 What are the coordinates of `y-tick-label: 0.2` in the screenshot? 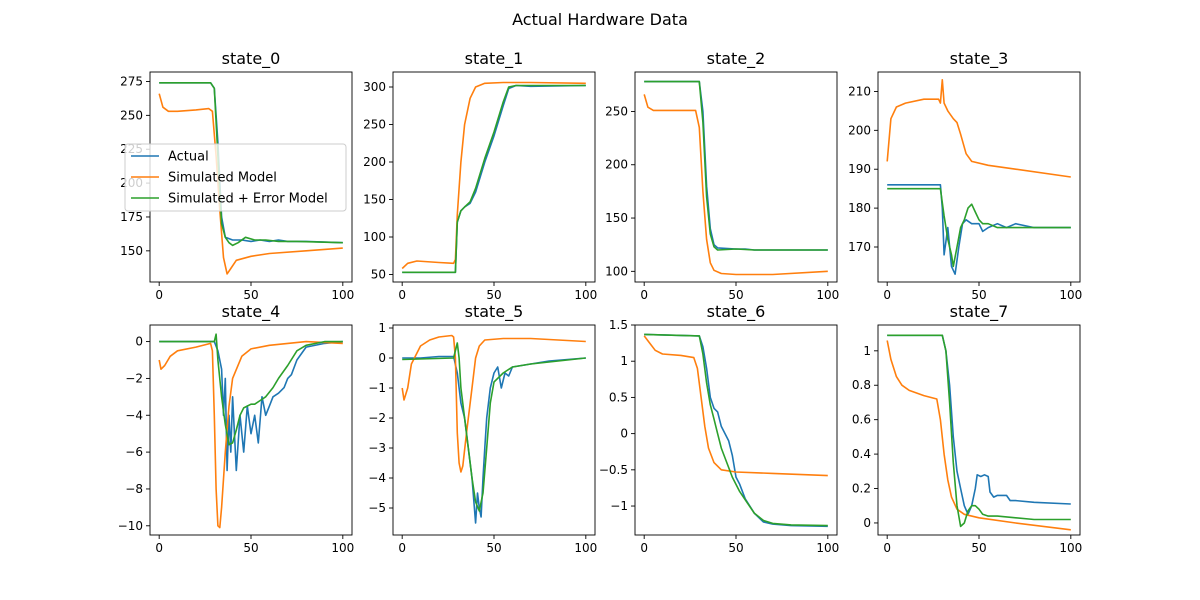 It's located at (861, 489).